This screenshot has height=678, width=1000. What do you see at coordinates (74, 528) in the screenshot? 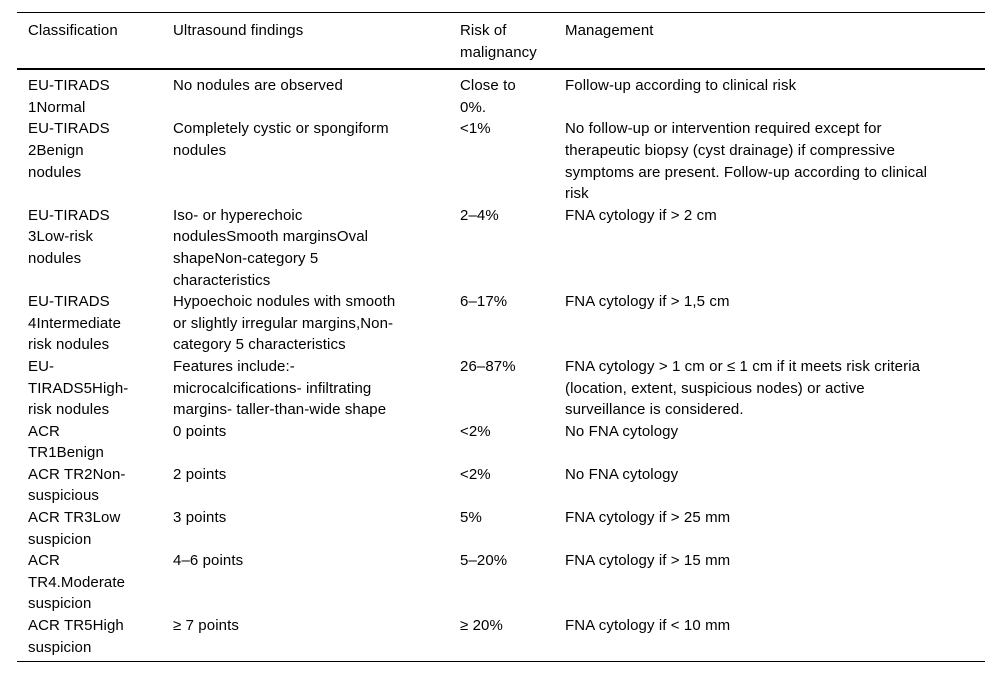
I see `cell-classification: ACR TR3Low suspicion` at bounding box center [74, 528].